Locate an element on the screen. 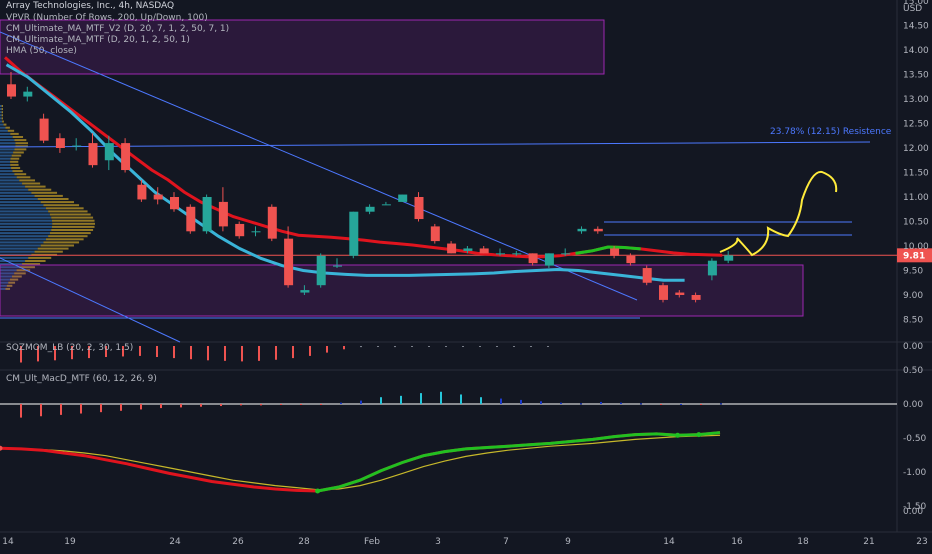  indicator-hma: HMA (50, close) is located at coordinates (41, 51).